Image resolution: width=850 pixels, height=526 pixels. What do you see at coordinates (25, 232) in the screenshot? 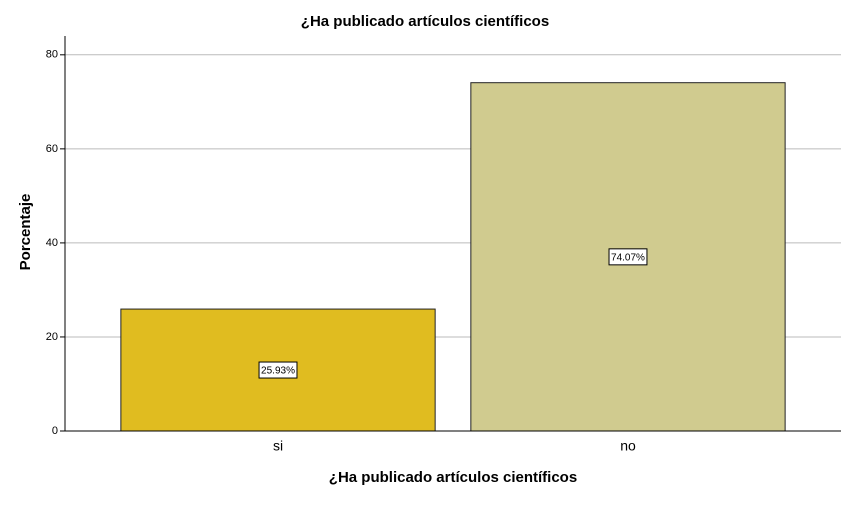
I see `y-axis-title: Porcentaje` at bounding box center [25, 232].